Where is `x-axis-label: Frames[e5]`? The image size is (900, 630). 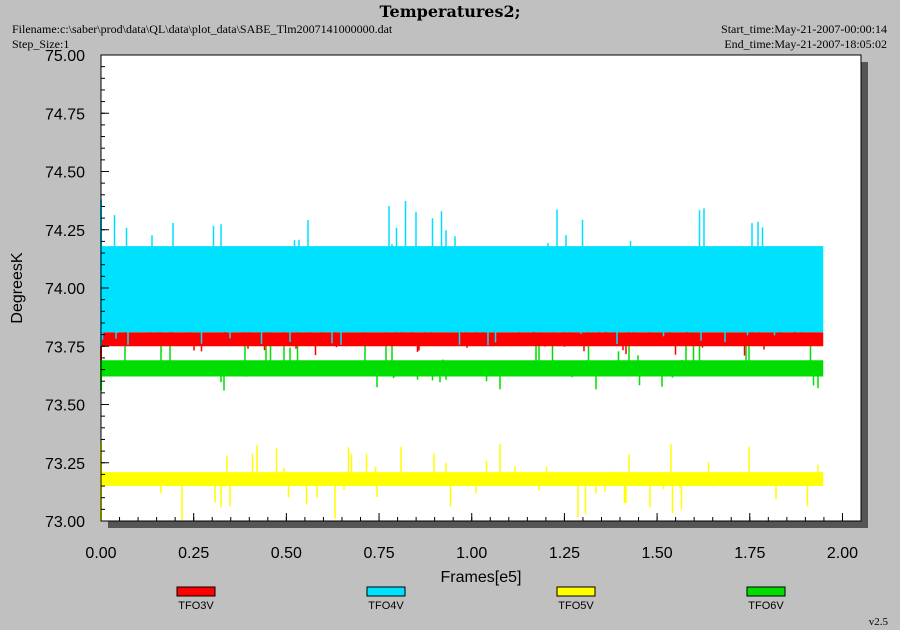 x-axis-label: Frames[e5] is located at coordinates (481, 577).